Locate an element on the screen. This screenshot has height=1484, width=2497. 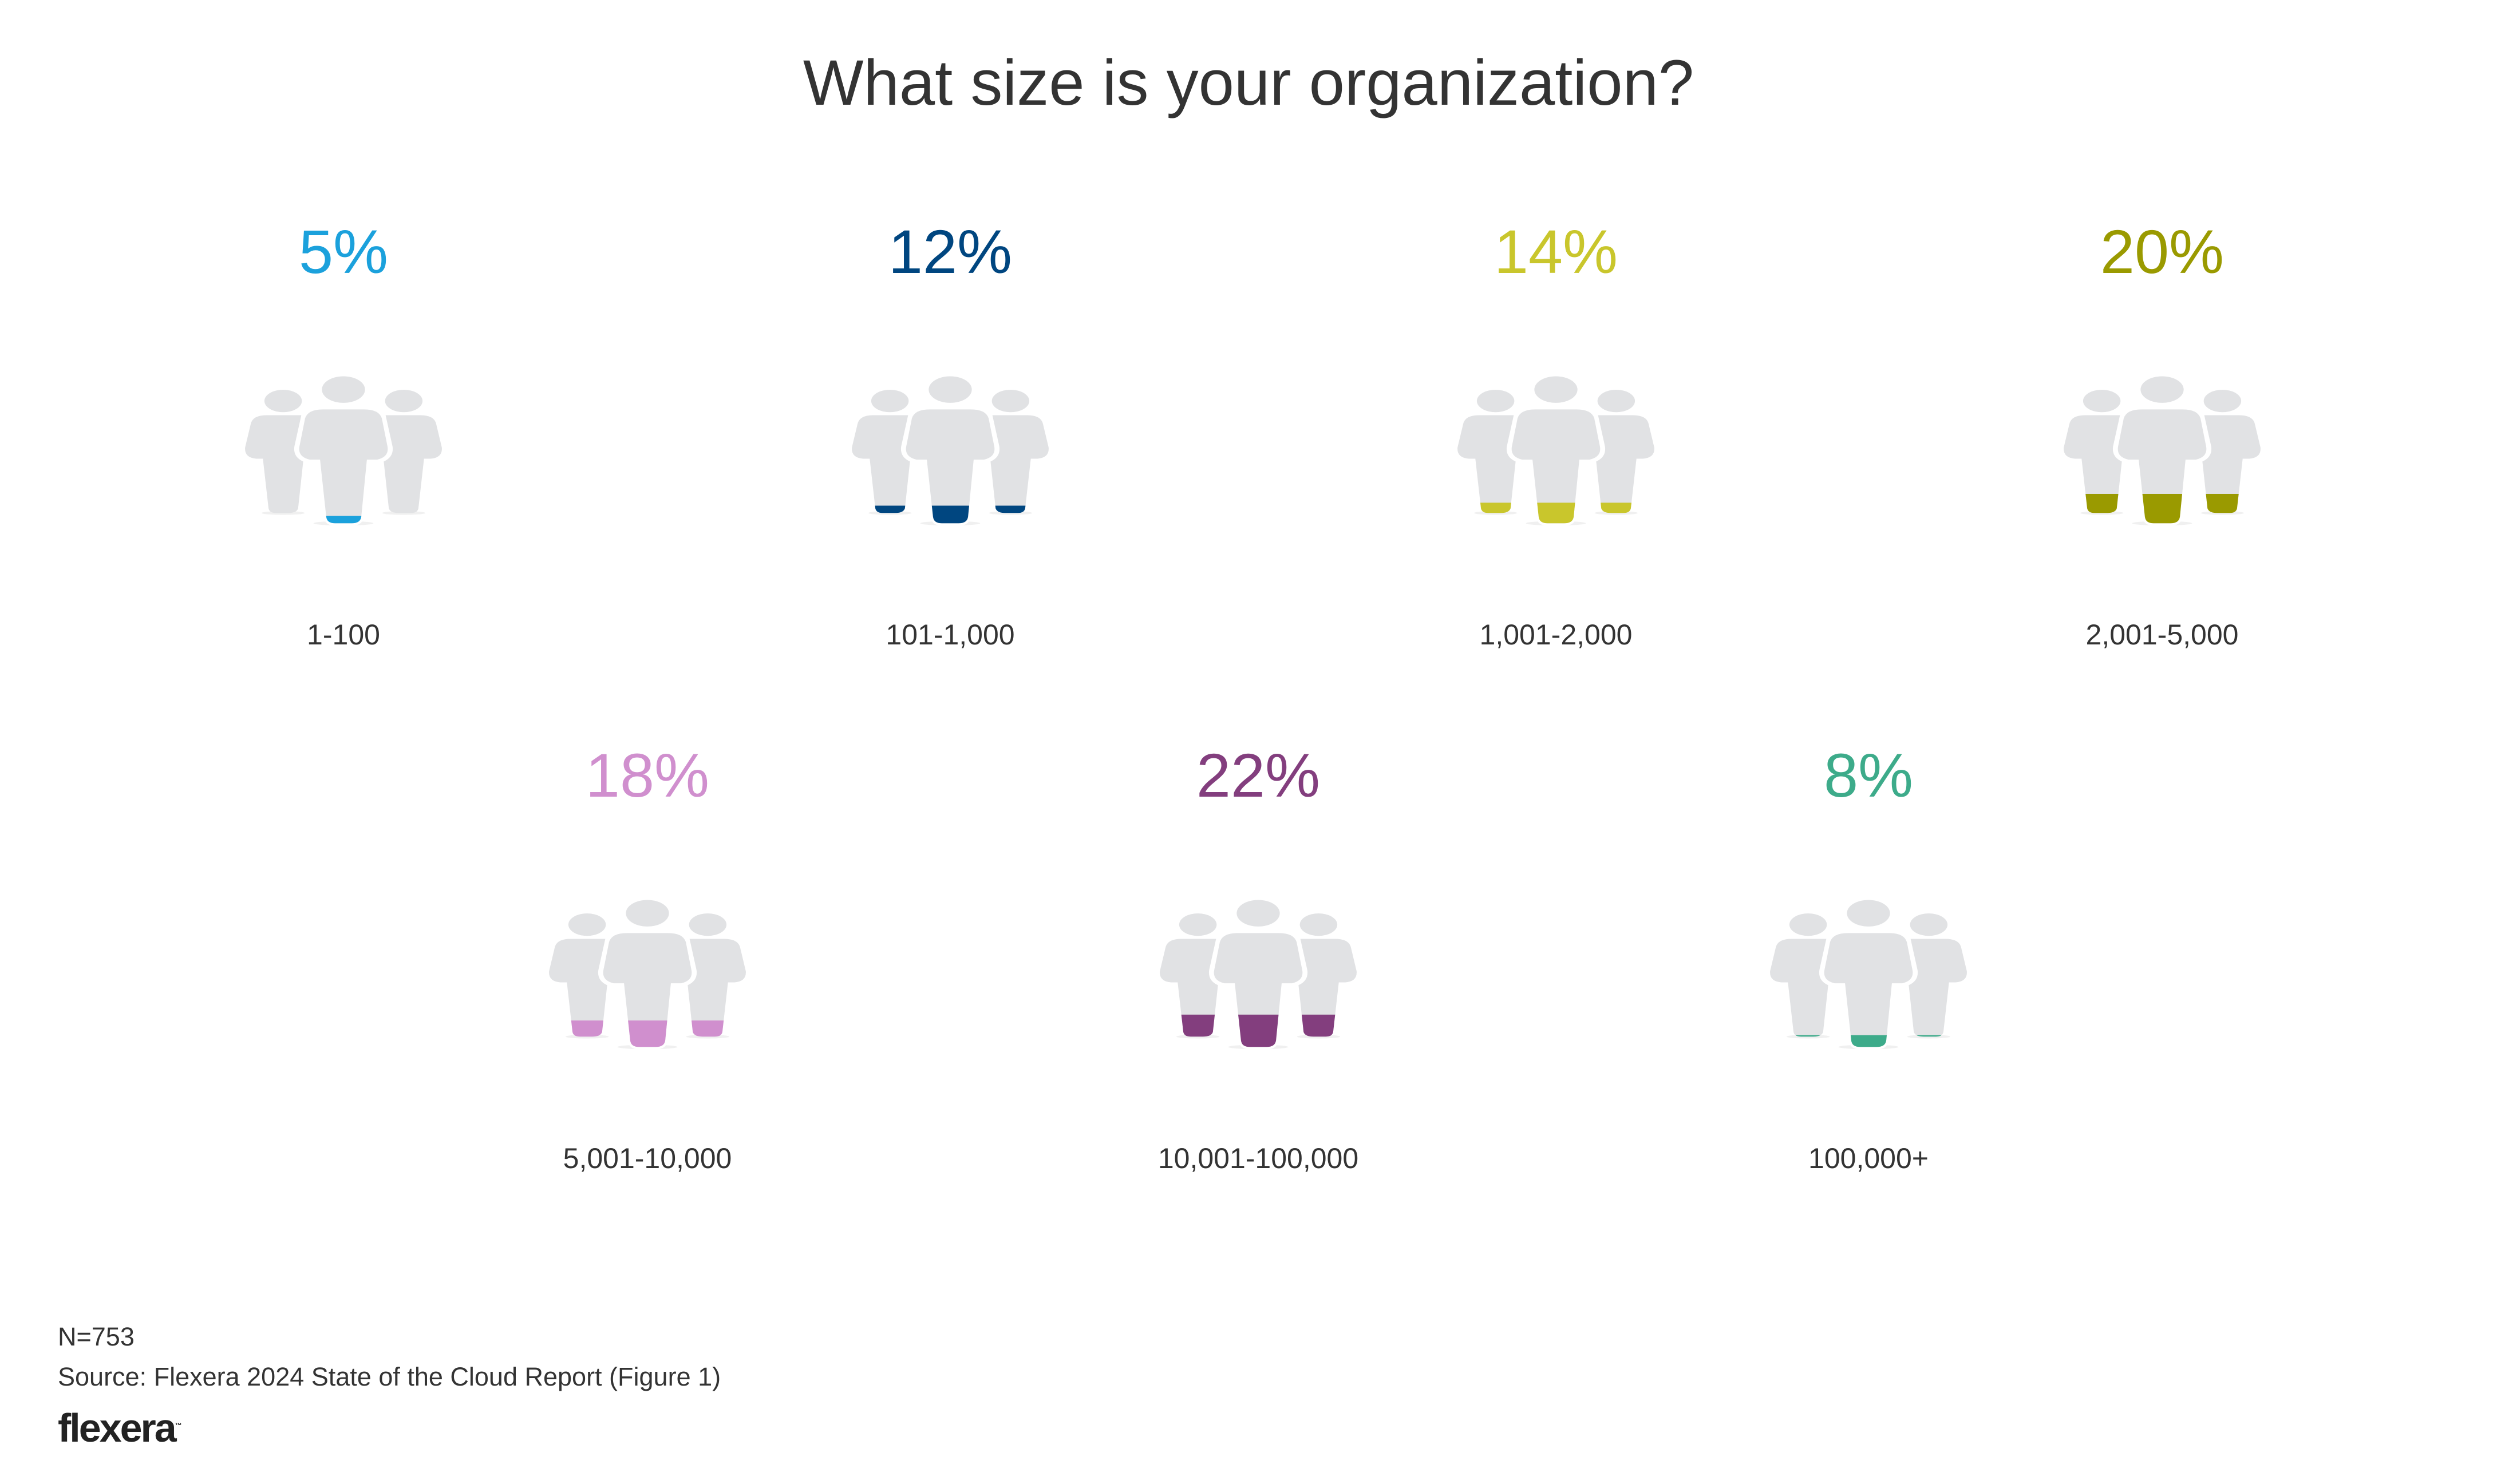
sample-size: N=753 is located at coordinates (96, 1336).